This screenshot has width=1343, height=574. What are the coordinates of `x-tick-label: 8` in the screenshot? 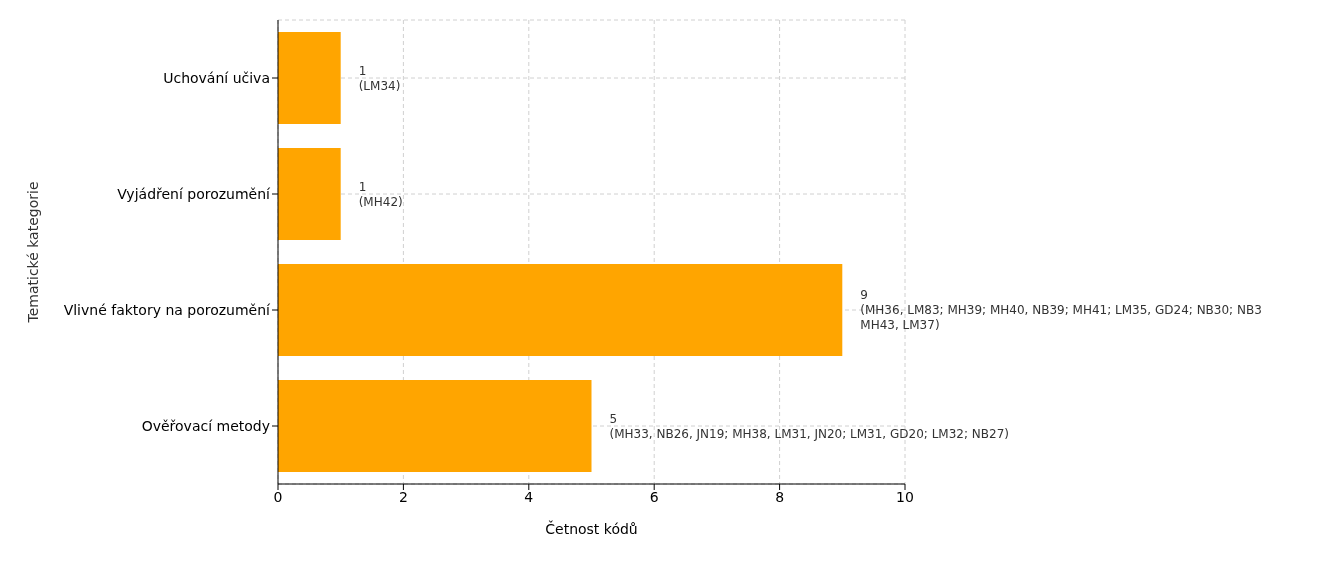 It's located at (780, 496).